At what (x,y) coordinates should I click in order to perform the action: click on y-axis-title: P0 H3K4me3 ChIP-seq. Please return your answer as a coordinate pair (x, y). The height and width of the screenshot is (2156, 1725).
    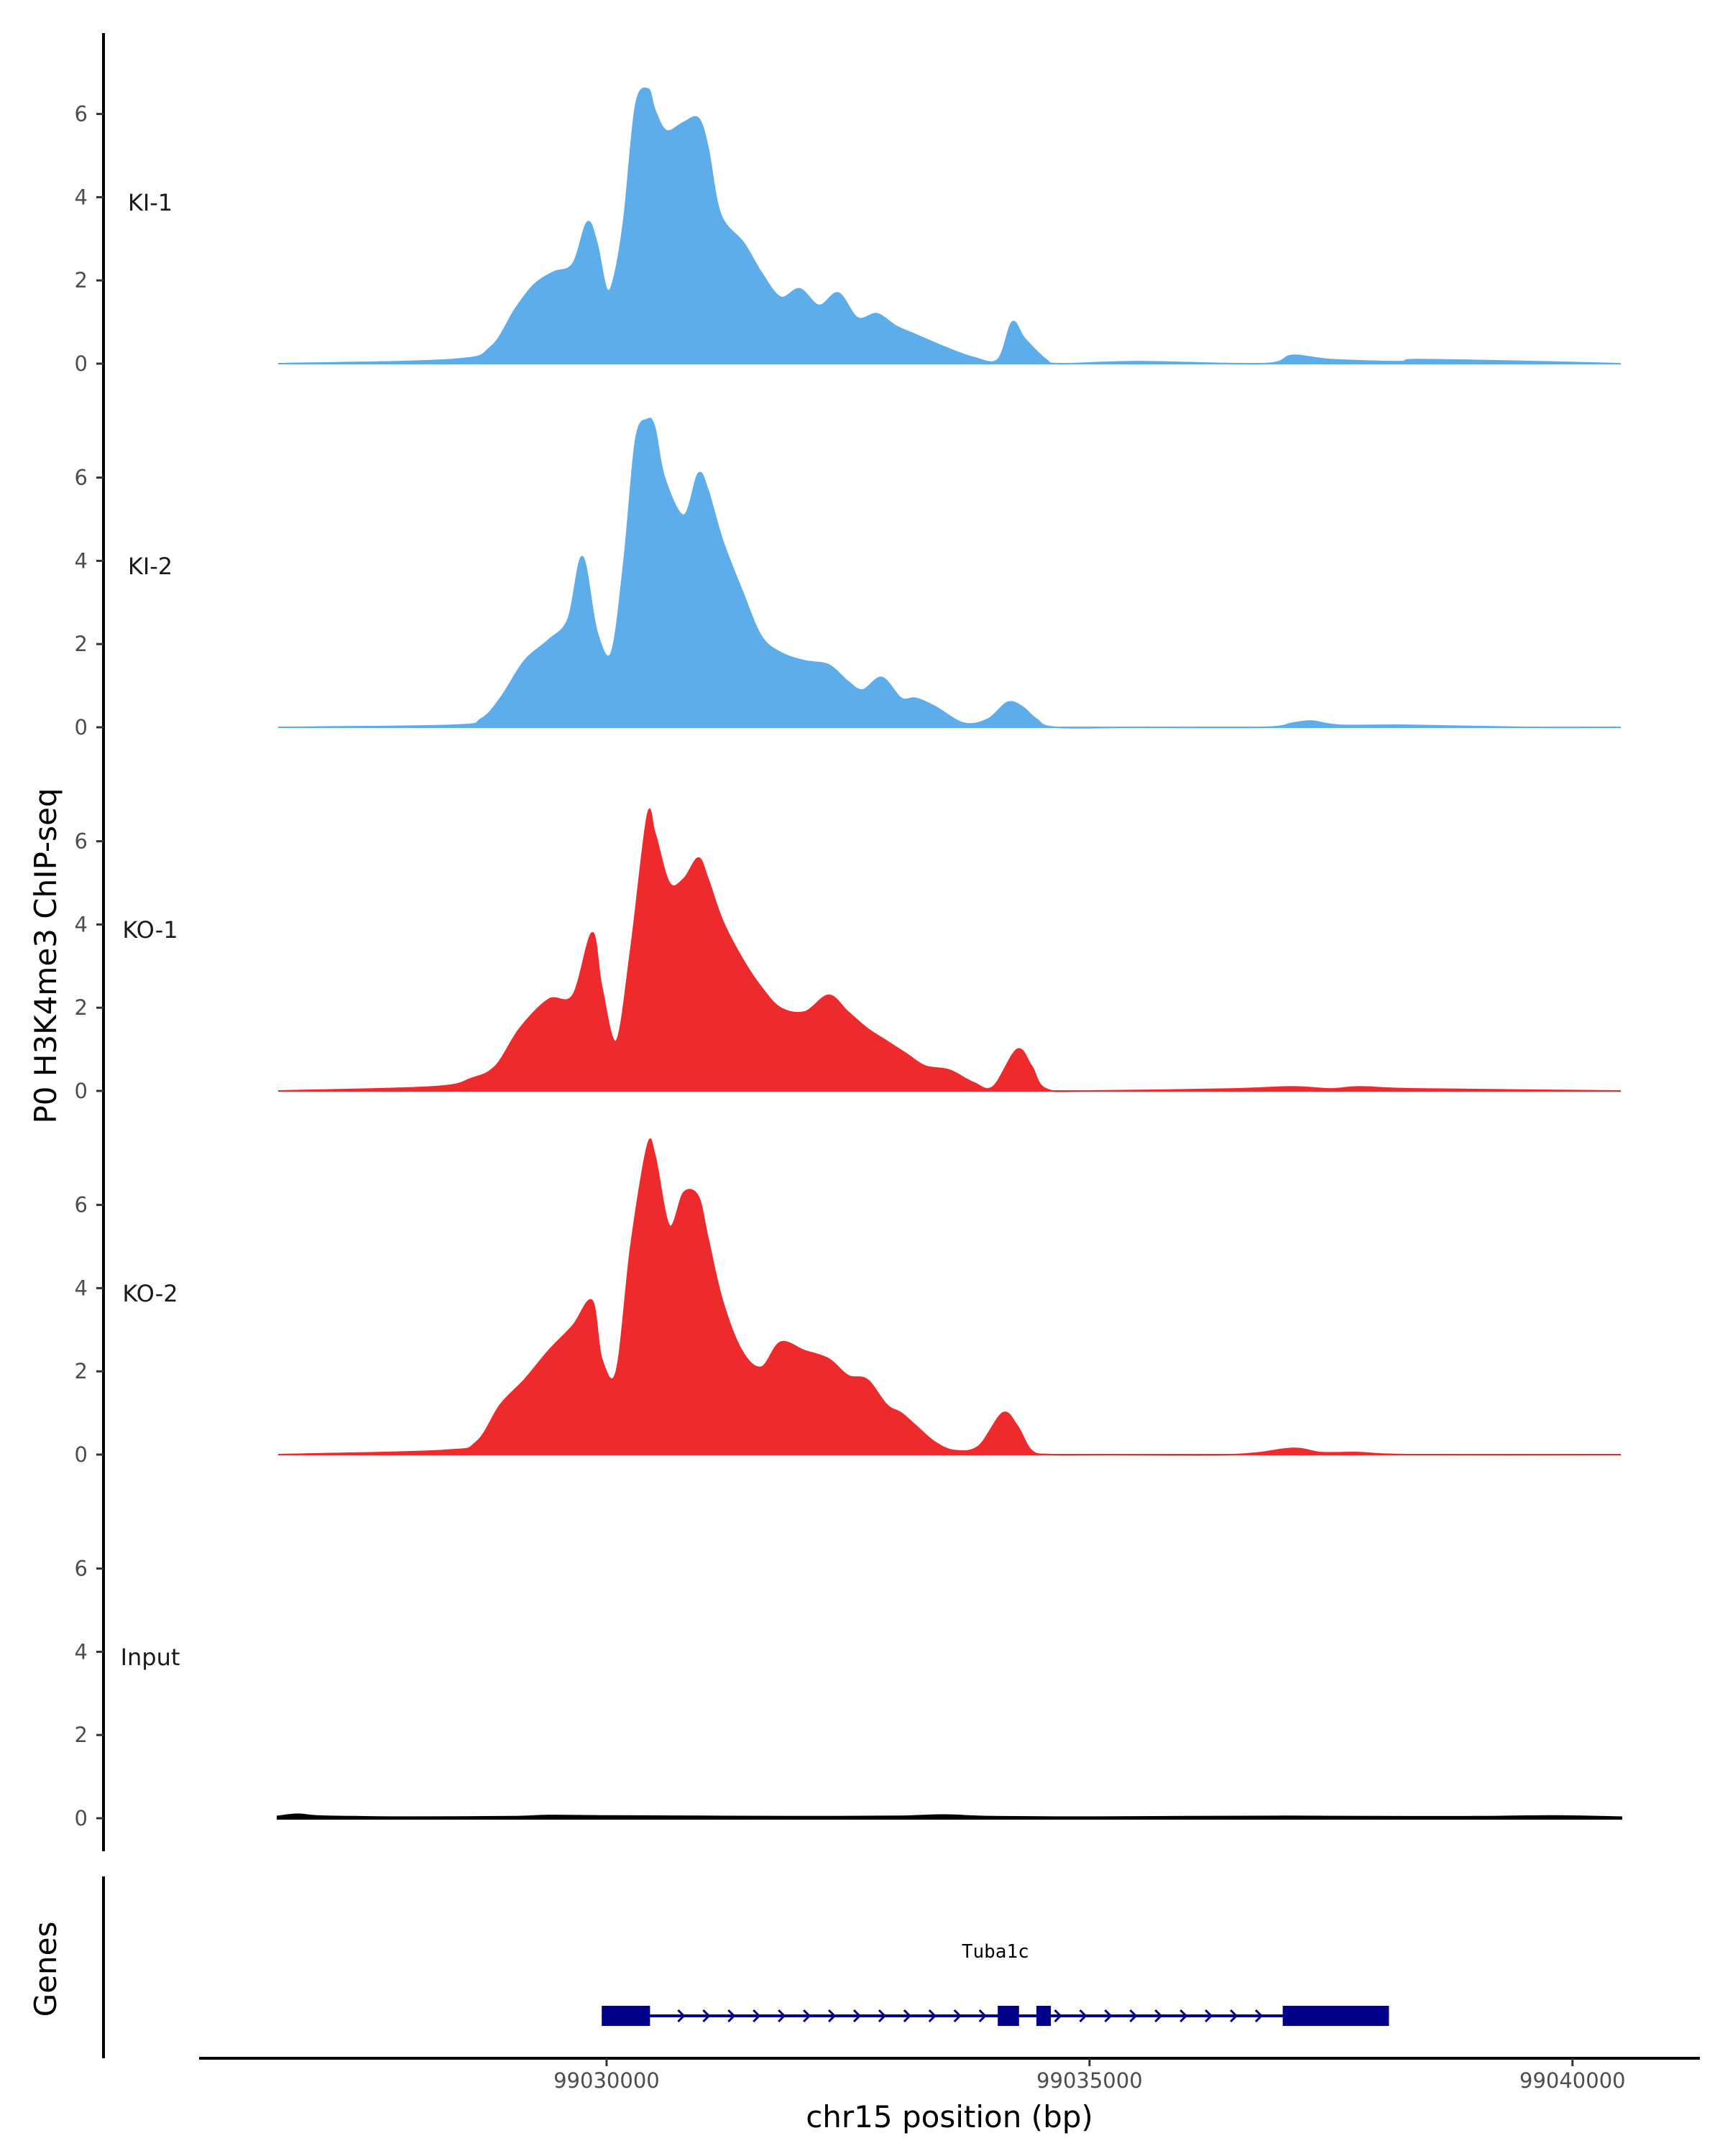
    Looking at the image, I should click on (45, 955).